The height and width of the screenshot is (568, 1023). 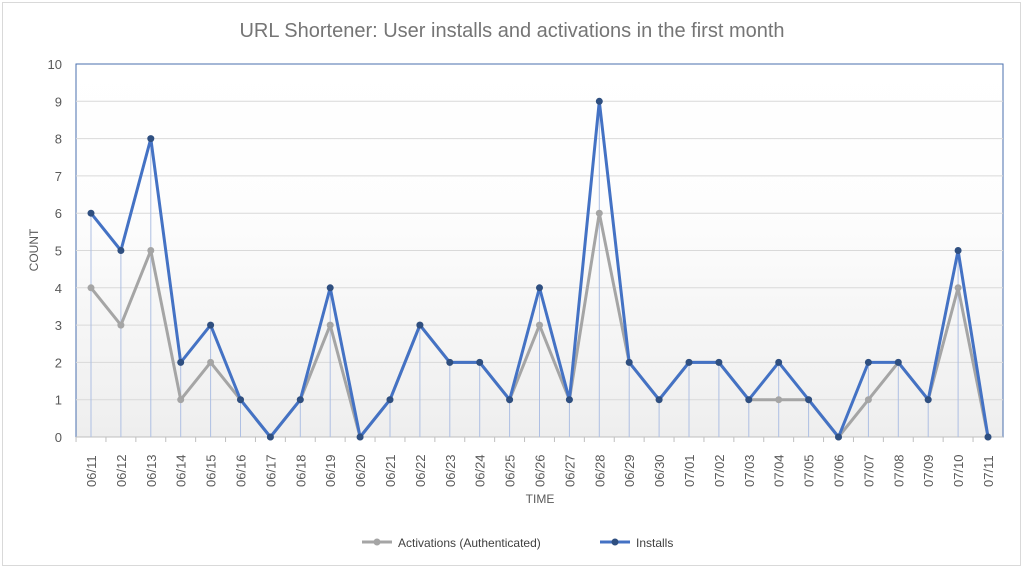 I want to click on x-tick-label: 07/04, so click(x=779, y=470).